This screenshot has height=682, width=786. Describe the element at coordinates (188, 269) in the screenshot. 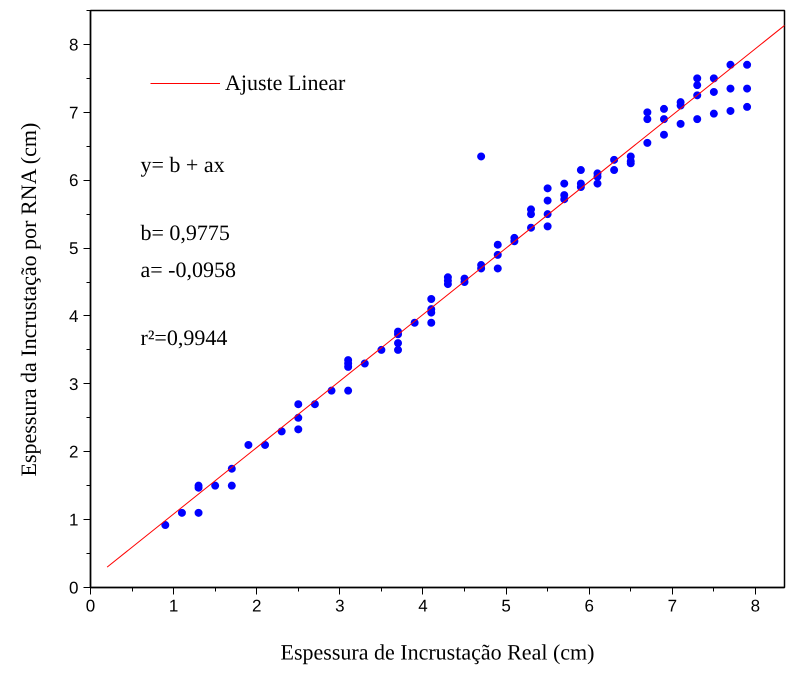

I see `annotation: a= -0,0958` at that location.